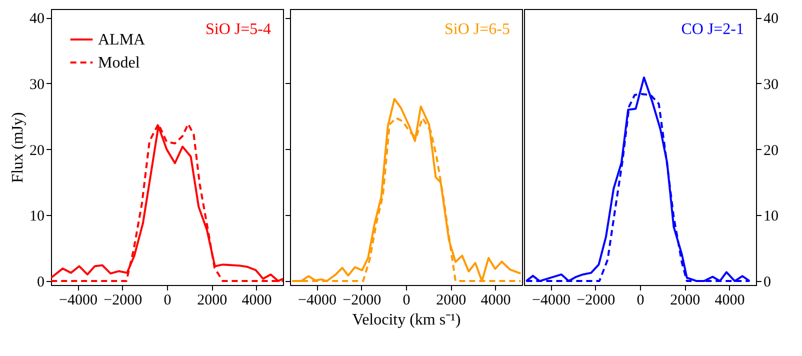 The height and width of the screenshot is (356, 802). I want to click on y-tick-label: 30, so click(37, 84).